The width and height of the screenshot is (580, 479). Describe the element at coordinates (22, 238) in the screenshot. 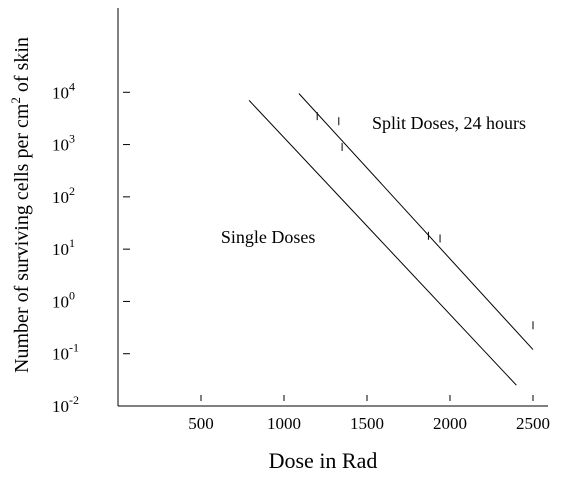

I see `y-axis-label-main: Number of surviving cells per cm` at that location.